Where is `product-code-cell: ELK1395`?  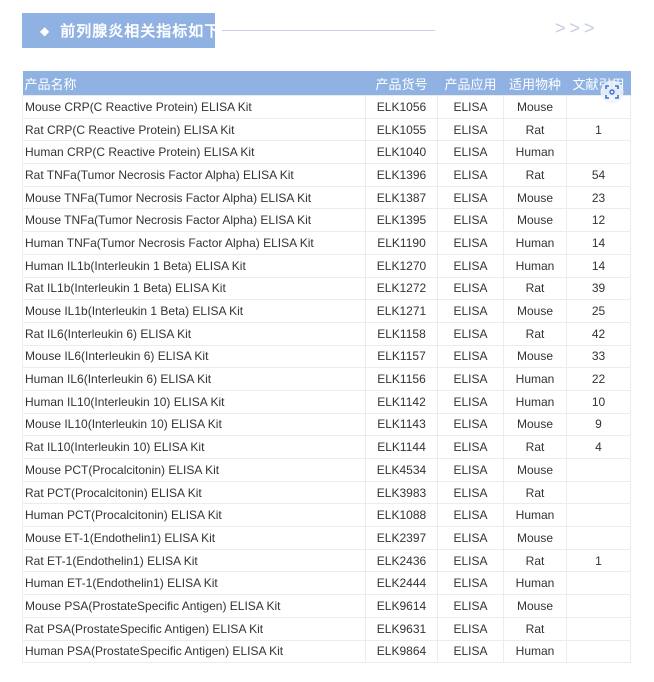 product-code-cell: ELK1395 is located at coordinates (401, 220).